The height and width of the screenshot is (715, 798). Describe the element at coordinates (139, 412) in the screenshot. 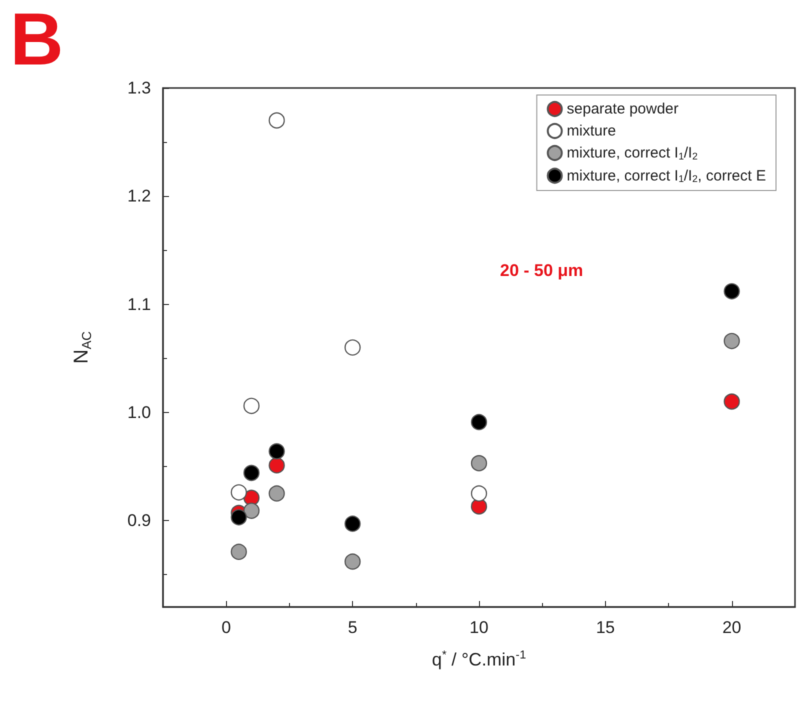

I see `y-tick-label: 1.0` at that location.